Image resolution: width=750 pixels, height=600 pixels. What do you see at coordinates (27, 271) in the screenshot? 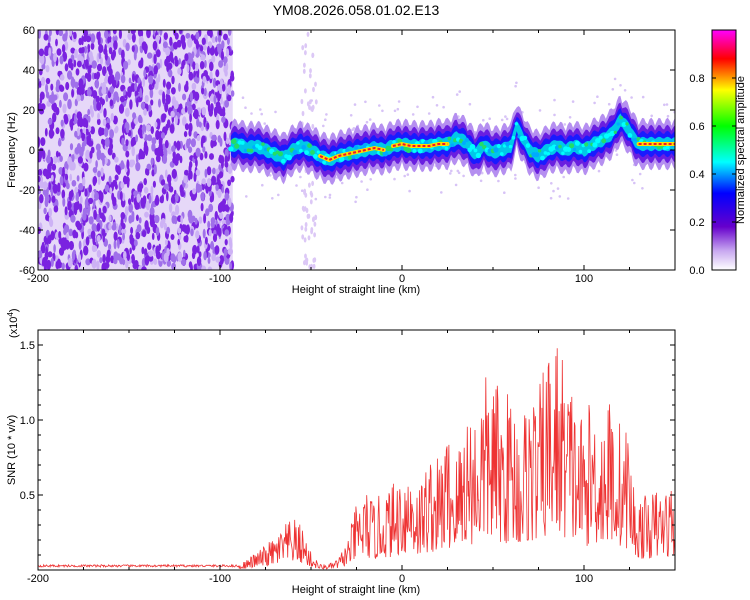
I see `y-tick-label: -60` at bounding box center [27, 271].